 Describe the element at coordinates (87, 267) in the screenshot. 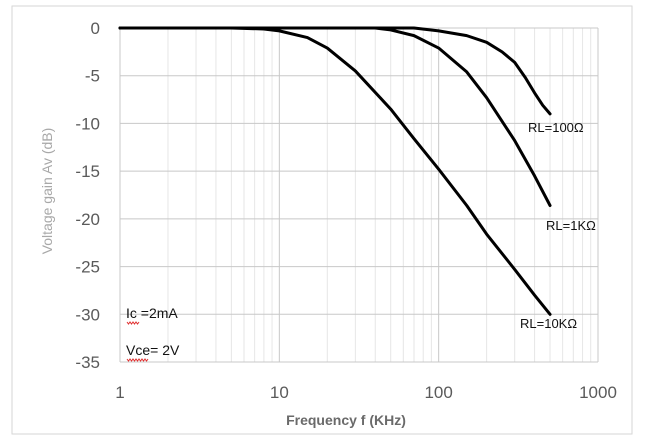

I see `y-tick-label: -25` at that location.